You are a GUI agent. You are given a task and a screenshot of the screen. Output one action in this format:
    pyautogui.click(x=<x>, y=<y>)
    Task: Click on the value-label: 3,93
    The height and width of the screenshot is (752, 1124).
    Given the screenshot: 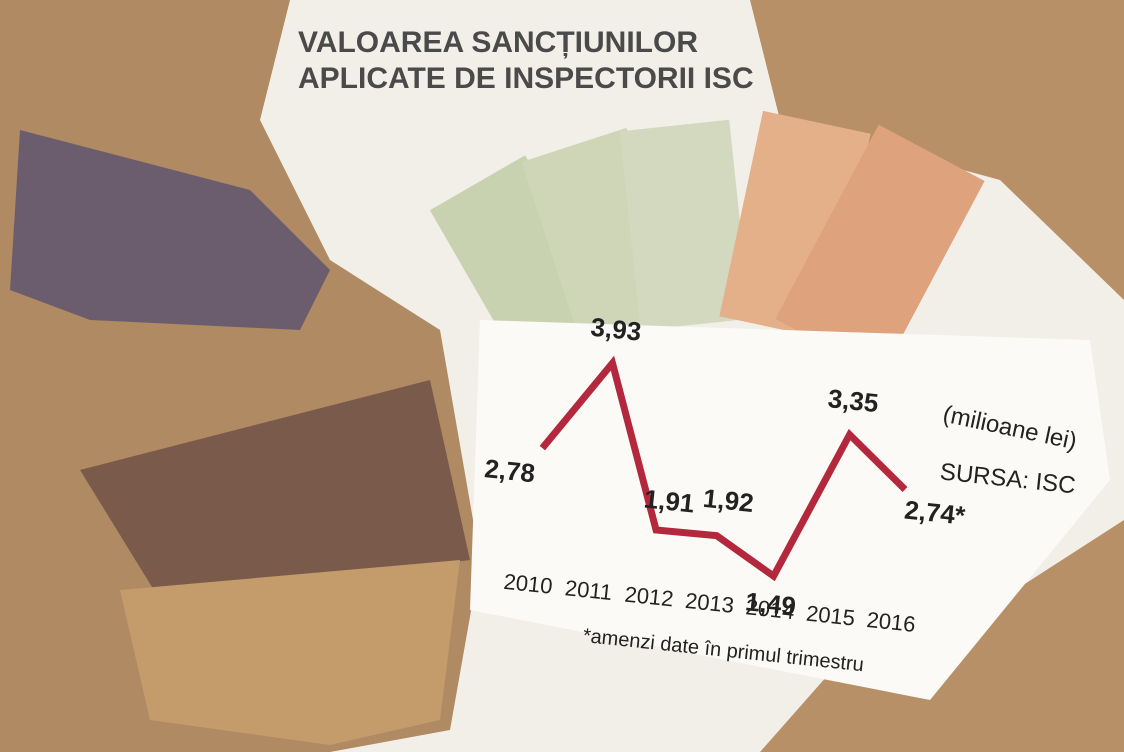 What is the action you would take?
    pyautogui.click(x=615, y=329)
    